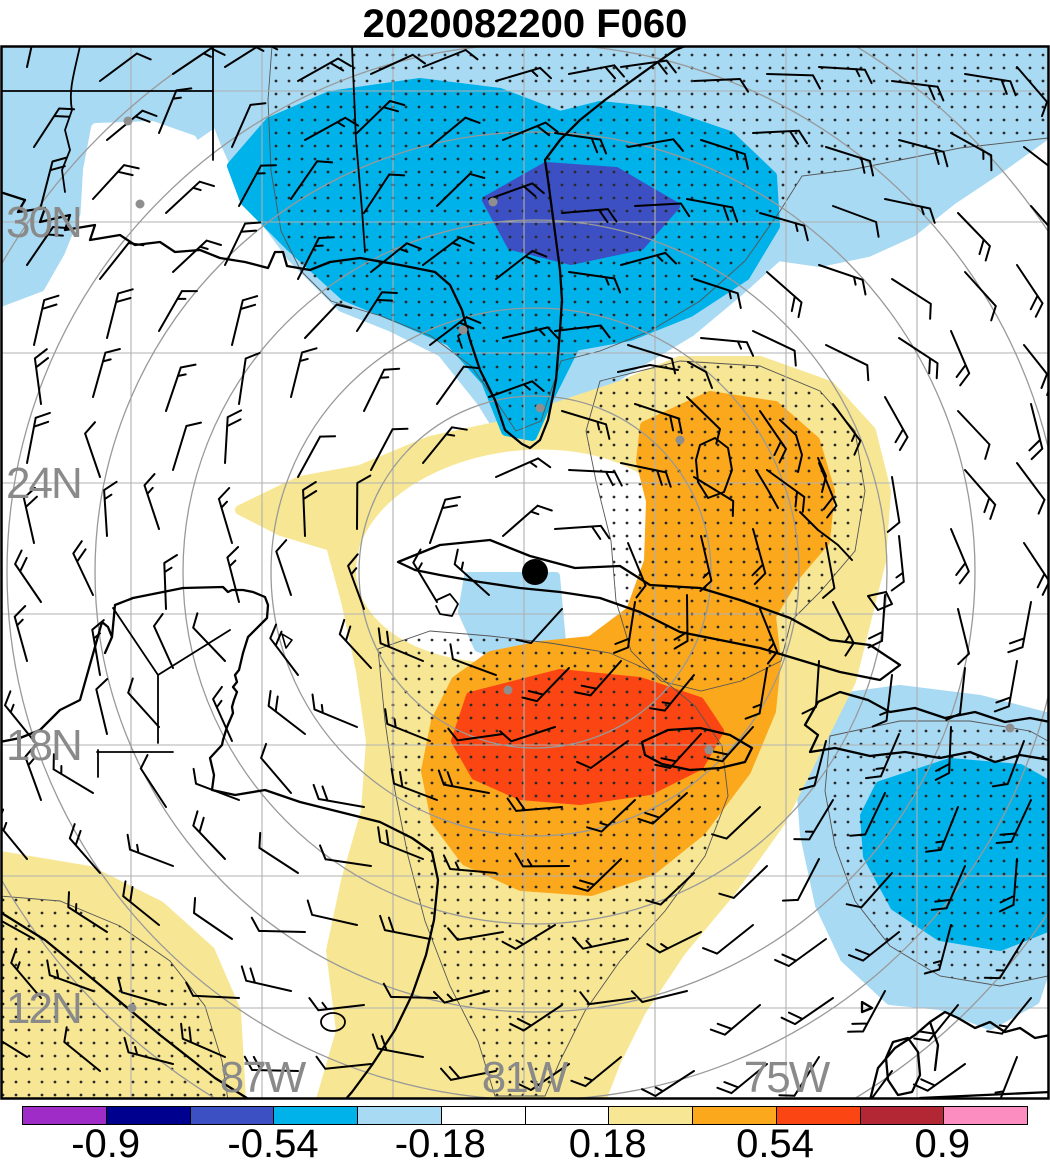 The image size is (1050, 1167). I want to click on coast-hispaniola, so click(925, 727).